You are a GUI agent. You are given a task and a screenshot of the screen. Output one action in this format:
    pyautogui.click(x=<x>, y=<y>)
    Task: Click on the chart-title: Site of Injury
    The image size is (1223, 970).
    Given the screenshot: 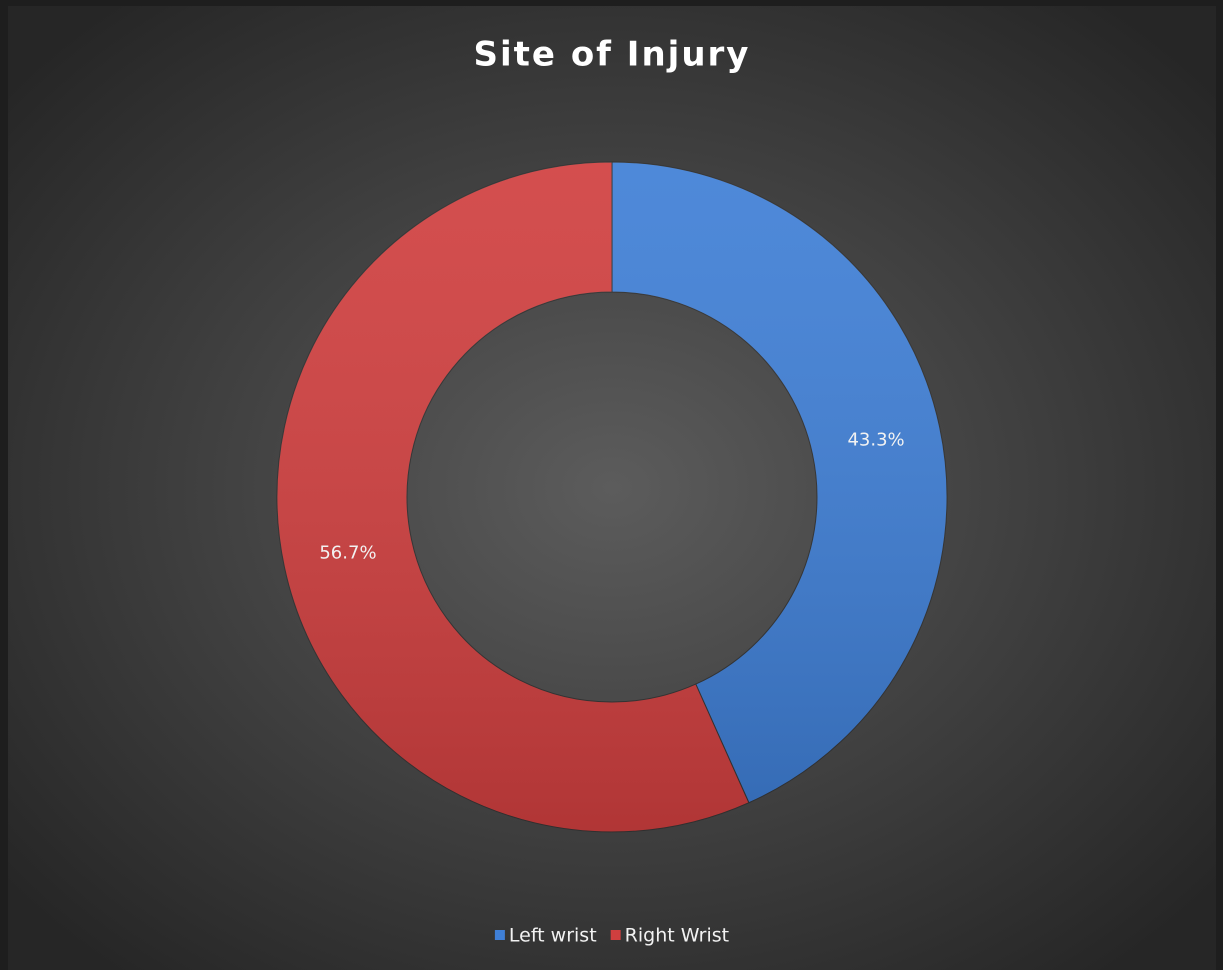 What is the action you would take?
    pyautogui.click(x=612, y=55)
    